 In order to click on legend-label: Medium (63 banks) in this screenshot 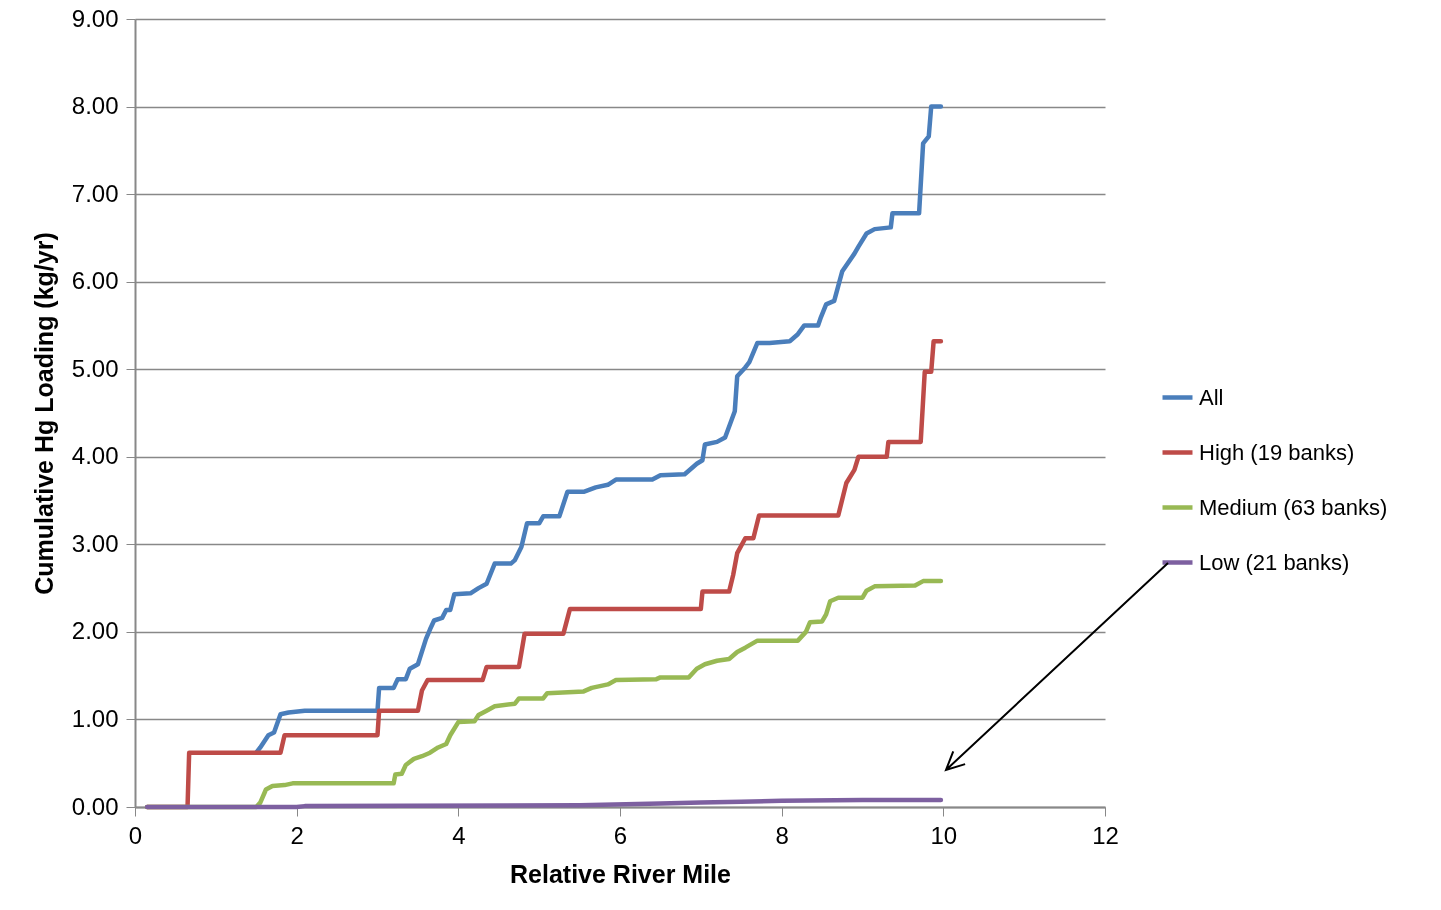, I will do `click(1293, 507)`.